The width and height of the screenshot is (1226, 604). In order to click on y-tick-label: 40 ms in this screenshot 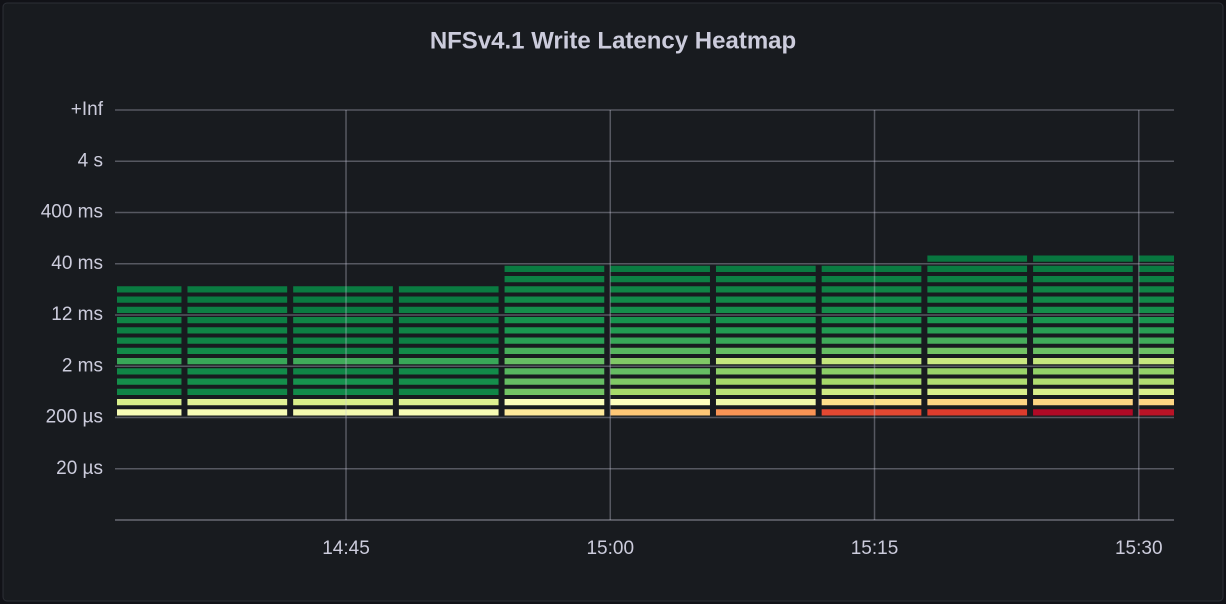, I will do `click(77, 263)`.